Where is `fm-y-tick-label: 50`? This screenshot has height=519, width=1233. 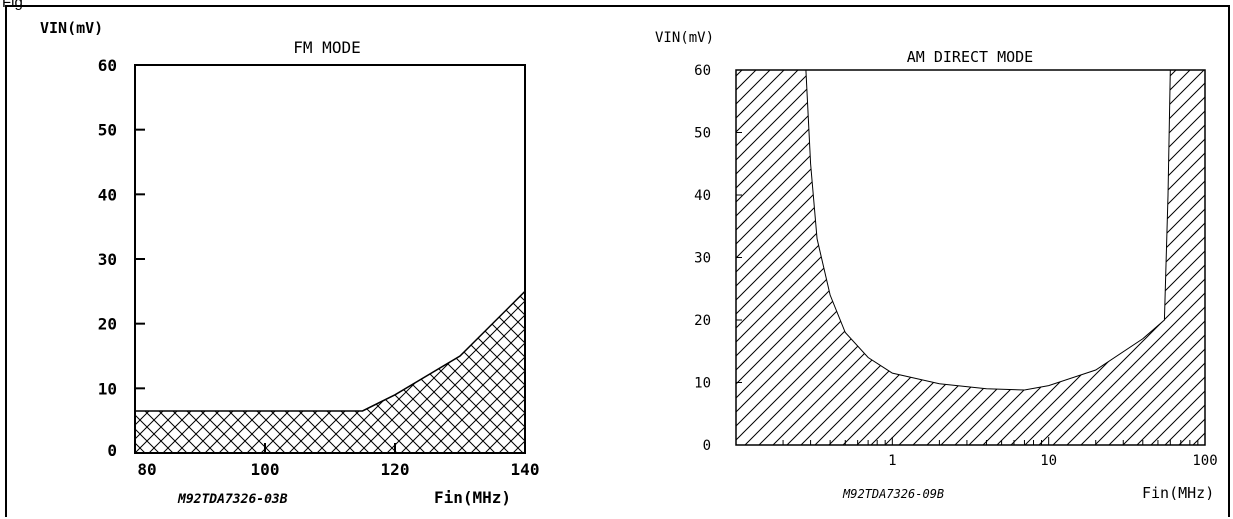
fm-y-tick-label: 50 is located at coordinates (107, 130).